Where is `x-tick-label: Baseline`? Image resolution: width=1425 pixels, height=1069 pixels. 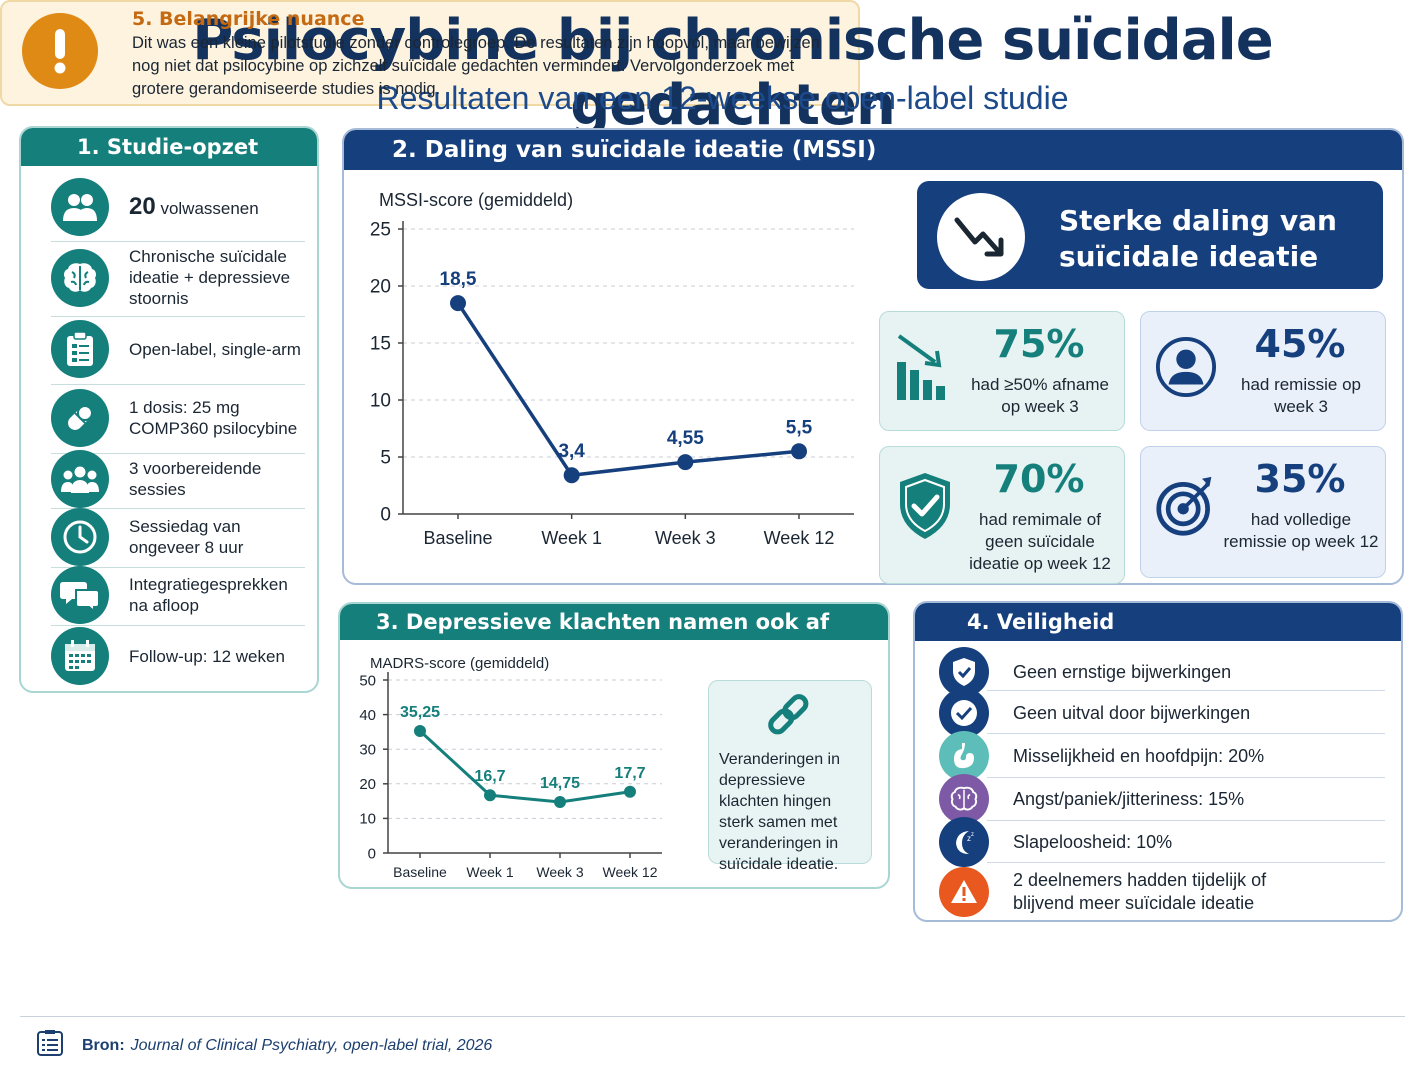 x-tick-label: Baseline is located at coordinates (420, 872).